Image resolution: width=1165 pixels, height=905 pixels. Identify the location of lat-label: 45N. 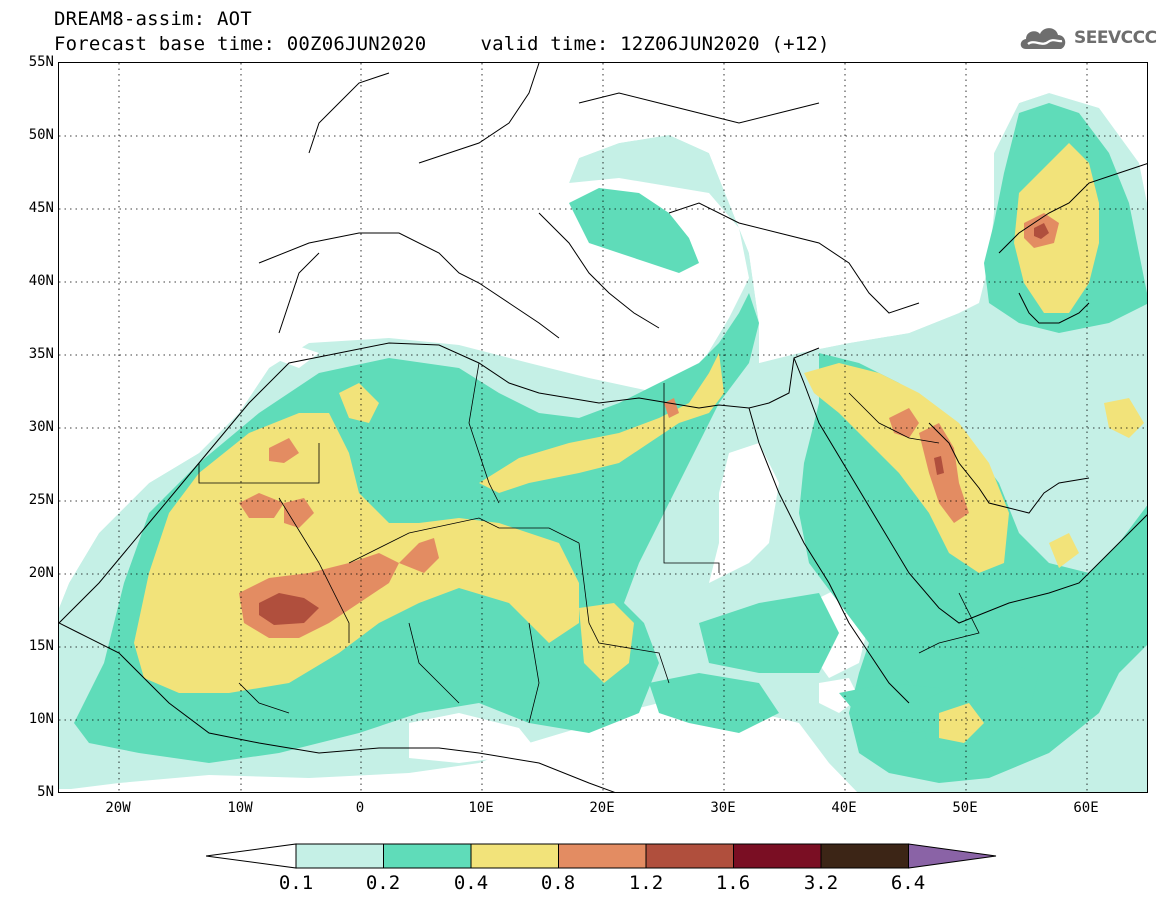
(41, 208).